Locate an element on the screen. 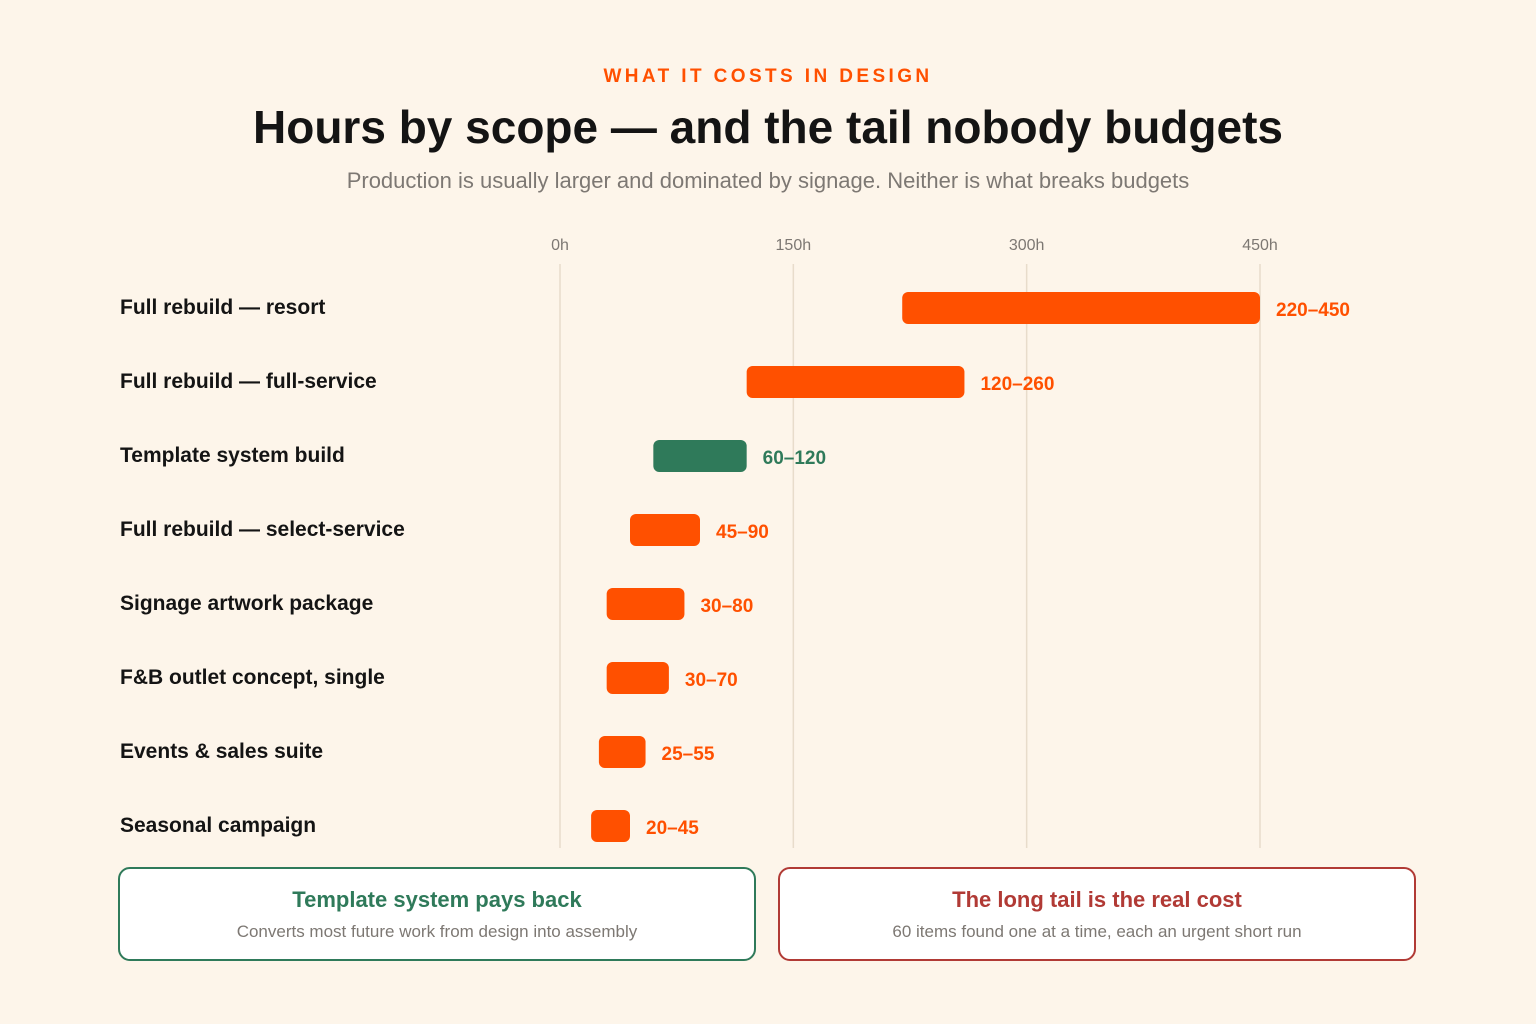  value-label: 120–260 is located at coordinates (1017, 384).